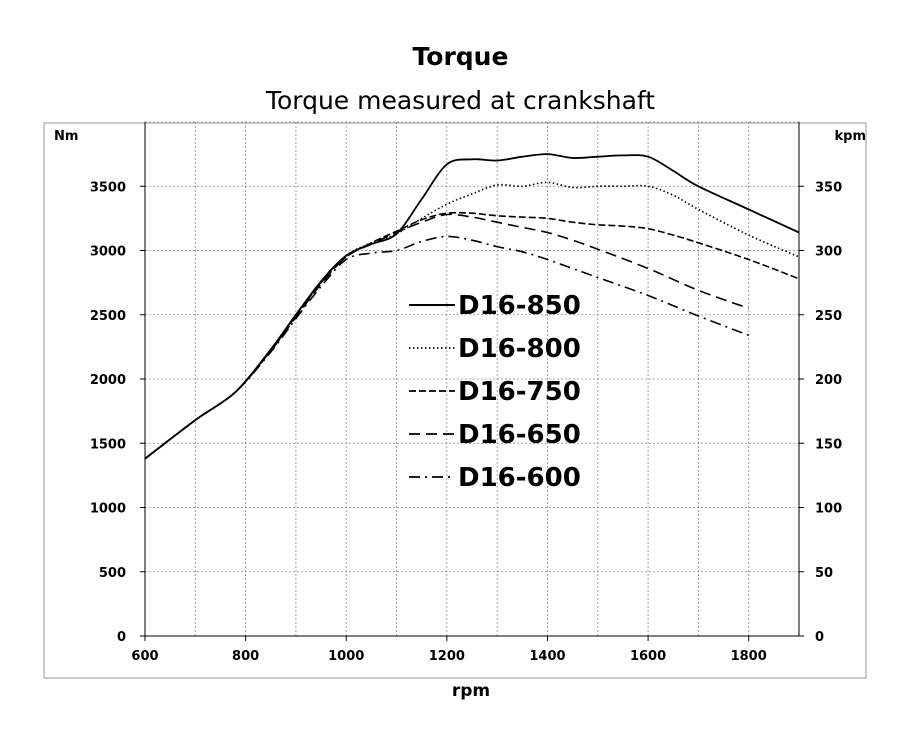  I want to click on y2-tick-label: 50, so click(824, 573).